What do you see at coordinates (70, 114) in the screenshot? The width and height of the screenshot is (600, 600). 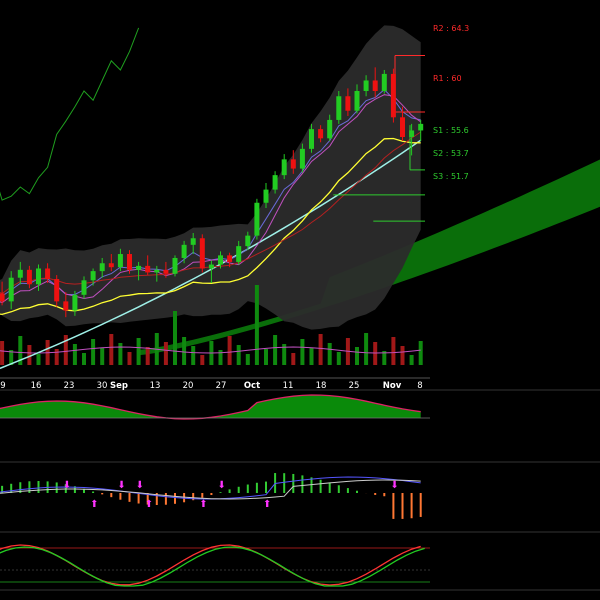 I see `ichimoku-lagging-span` at bounding box center [70, 114].